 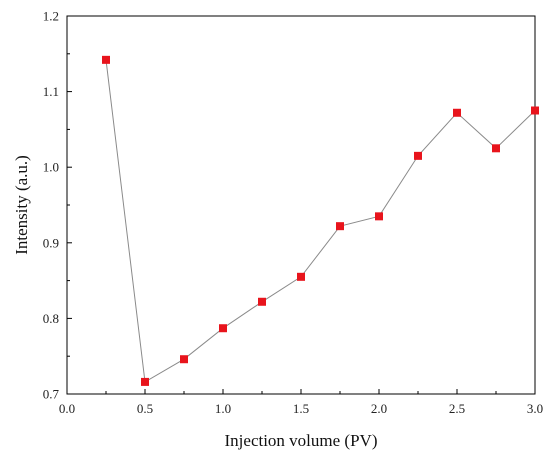 What do you see at coordinates (51, 91) in the screenshot?
I see `y-tick-label: 1.1` at bounding box center [51, 91].